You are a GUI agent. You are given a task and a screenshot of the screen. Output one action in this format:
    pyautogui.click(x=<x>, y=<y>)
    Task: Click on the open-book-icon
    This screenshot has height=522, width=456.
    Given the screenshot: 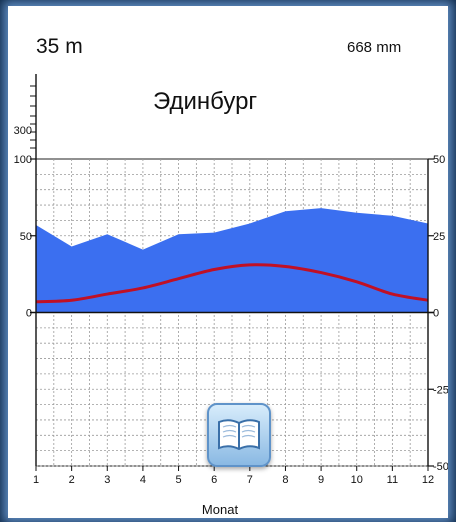 What is the action you would take?
    pyautogui.click(x=239, y=435)
    